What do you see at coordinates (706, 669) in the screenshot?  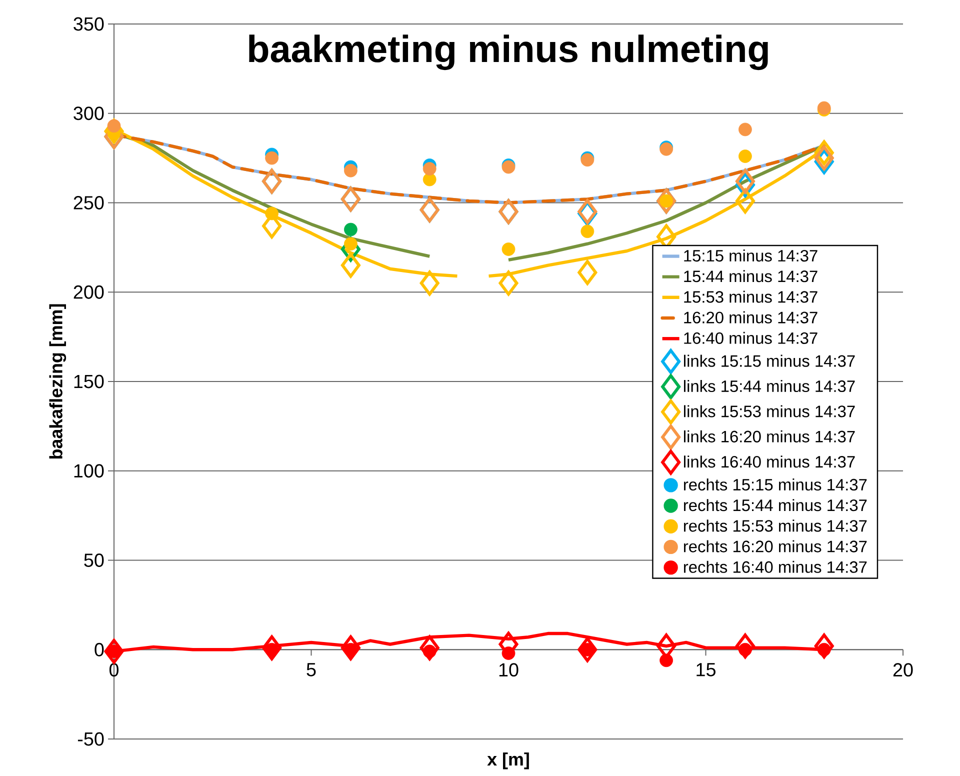 I see `x-tick-label: 15` at bounding box center [706, 669].